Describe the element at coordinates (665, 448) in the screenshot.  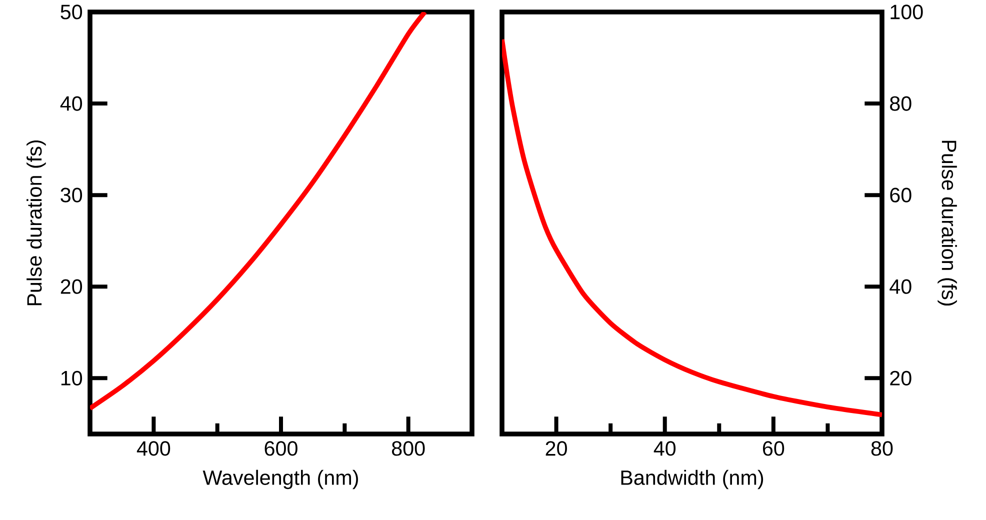
I see `x-tick-label: 40` at that location.